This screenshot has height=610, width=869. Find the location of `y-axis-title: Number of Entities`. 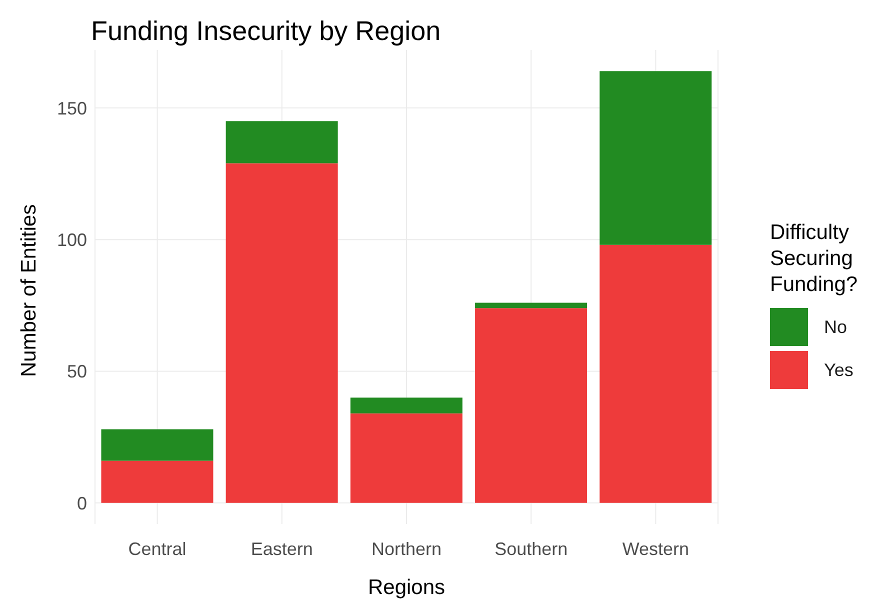

y-axis-title: Number of Entities is located at coordinates (28, 290).